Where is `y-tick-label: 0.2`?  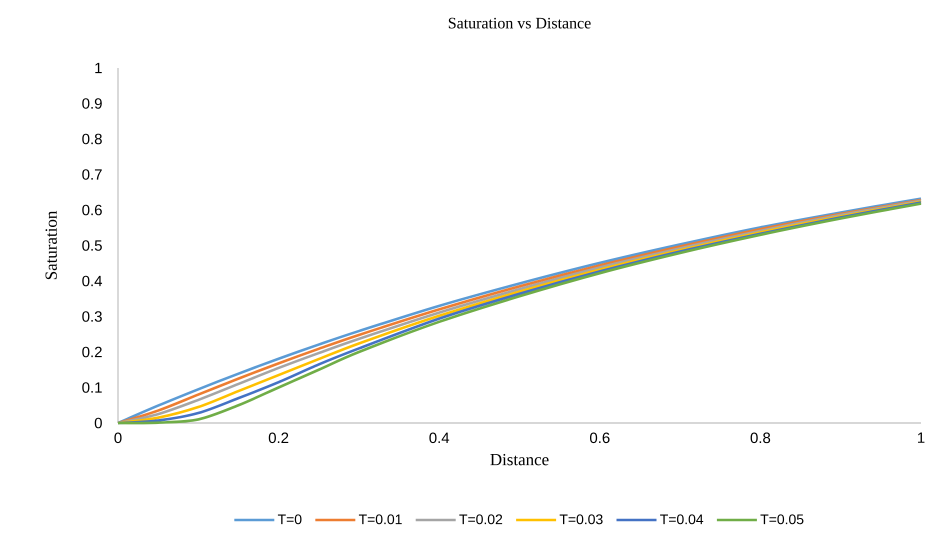
y-tick-label: 0.2 is located at coordinates (92, 352).